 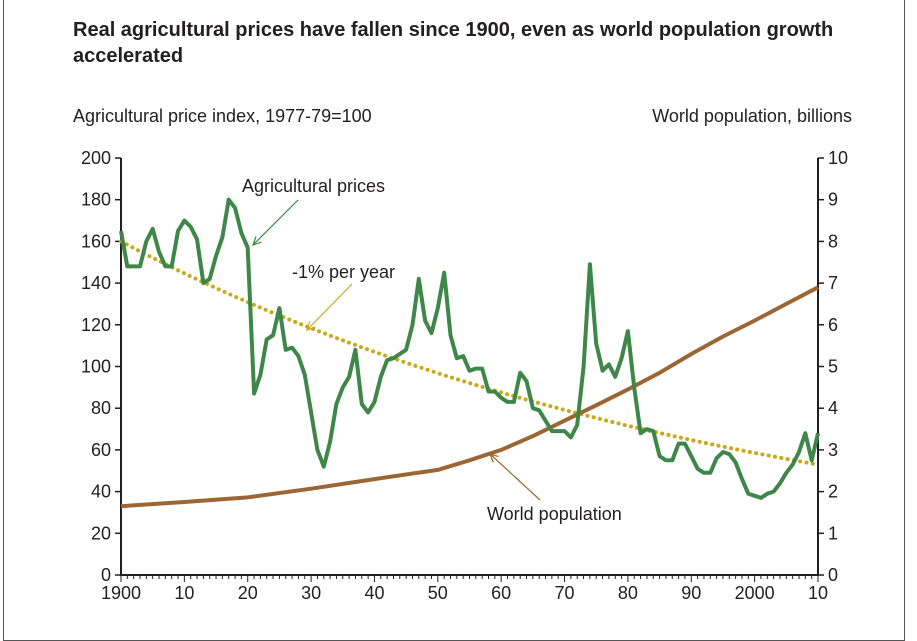 I want to click on left-tick-label: 180, so click(x=96, y=200).